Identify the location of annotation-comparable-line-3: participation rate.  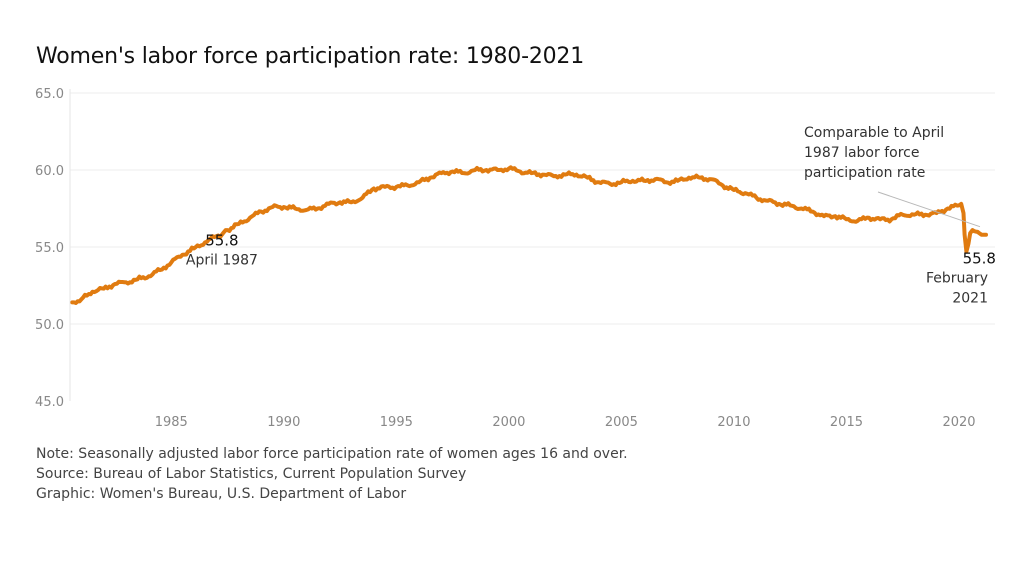
(864, 173).